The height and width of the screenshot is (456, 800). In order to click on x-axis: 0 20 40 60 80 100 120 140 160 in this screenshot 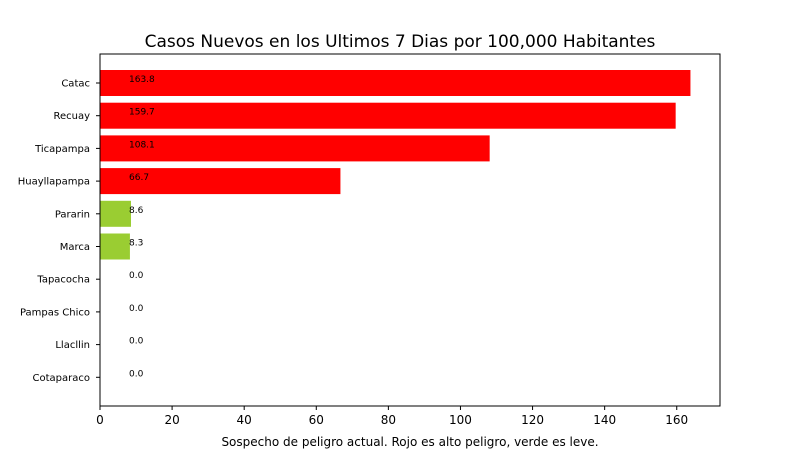, I will do `click(392, 416)`.